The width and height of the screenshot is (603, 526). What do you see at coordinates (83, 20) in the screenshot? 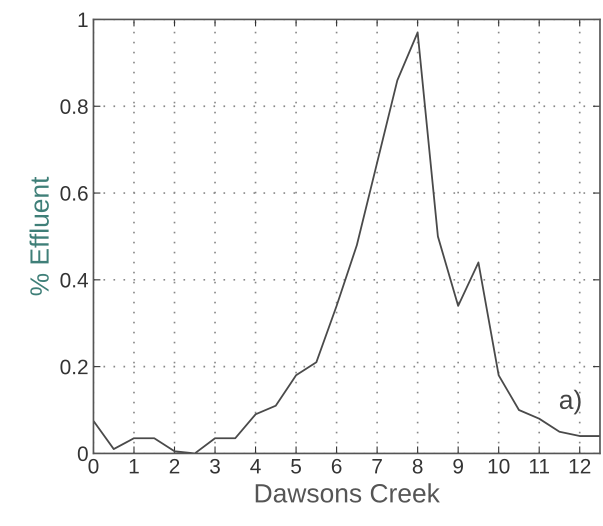
I see `y-tick-label: 1` at bounding box center [83, 20].